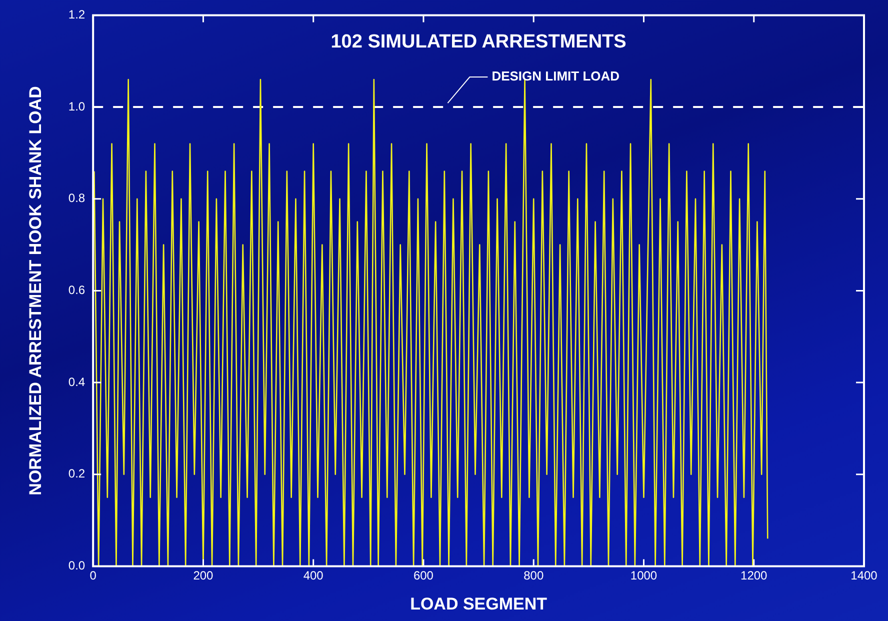  I want to click on y-tick-label: 0.4, so click(77, 381).